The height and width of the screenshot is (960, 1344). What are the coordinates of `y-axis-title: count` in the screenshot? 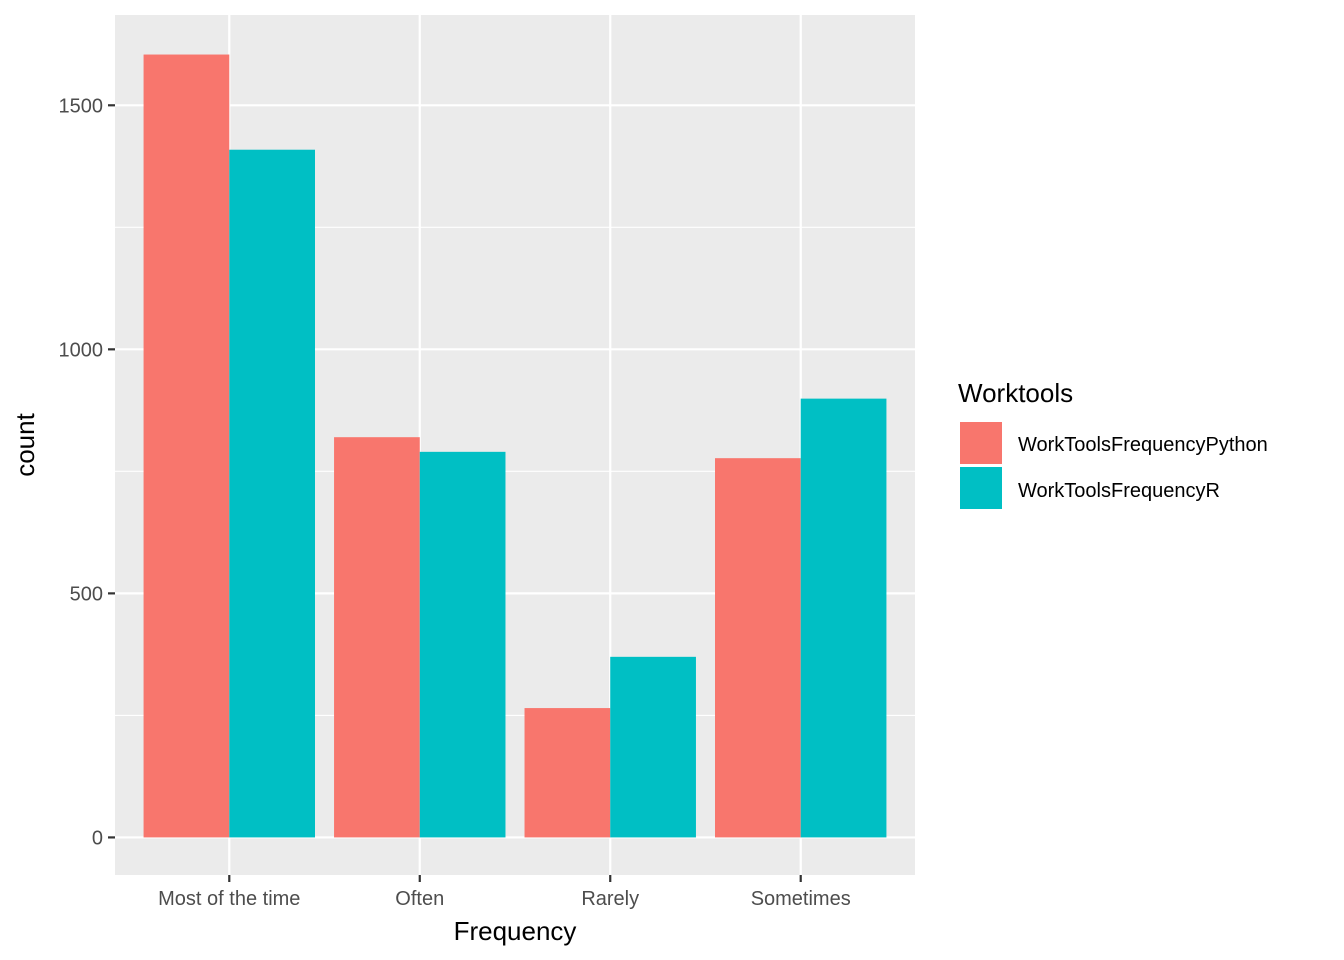 It's located at (25, 444).